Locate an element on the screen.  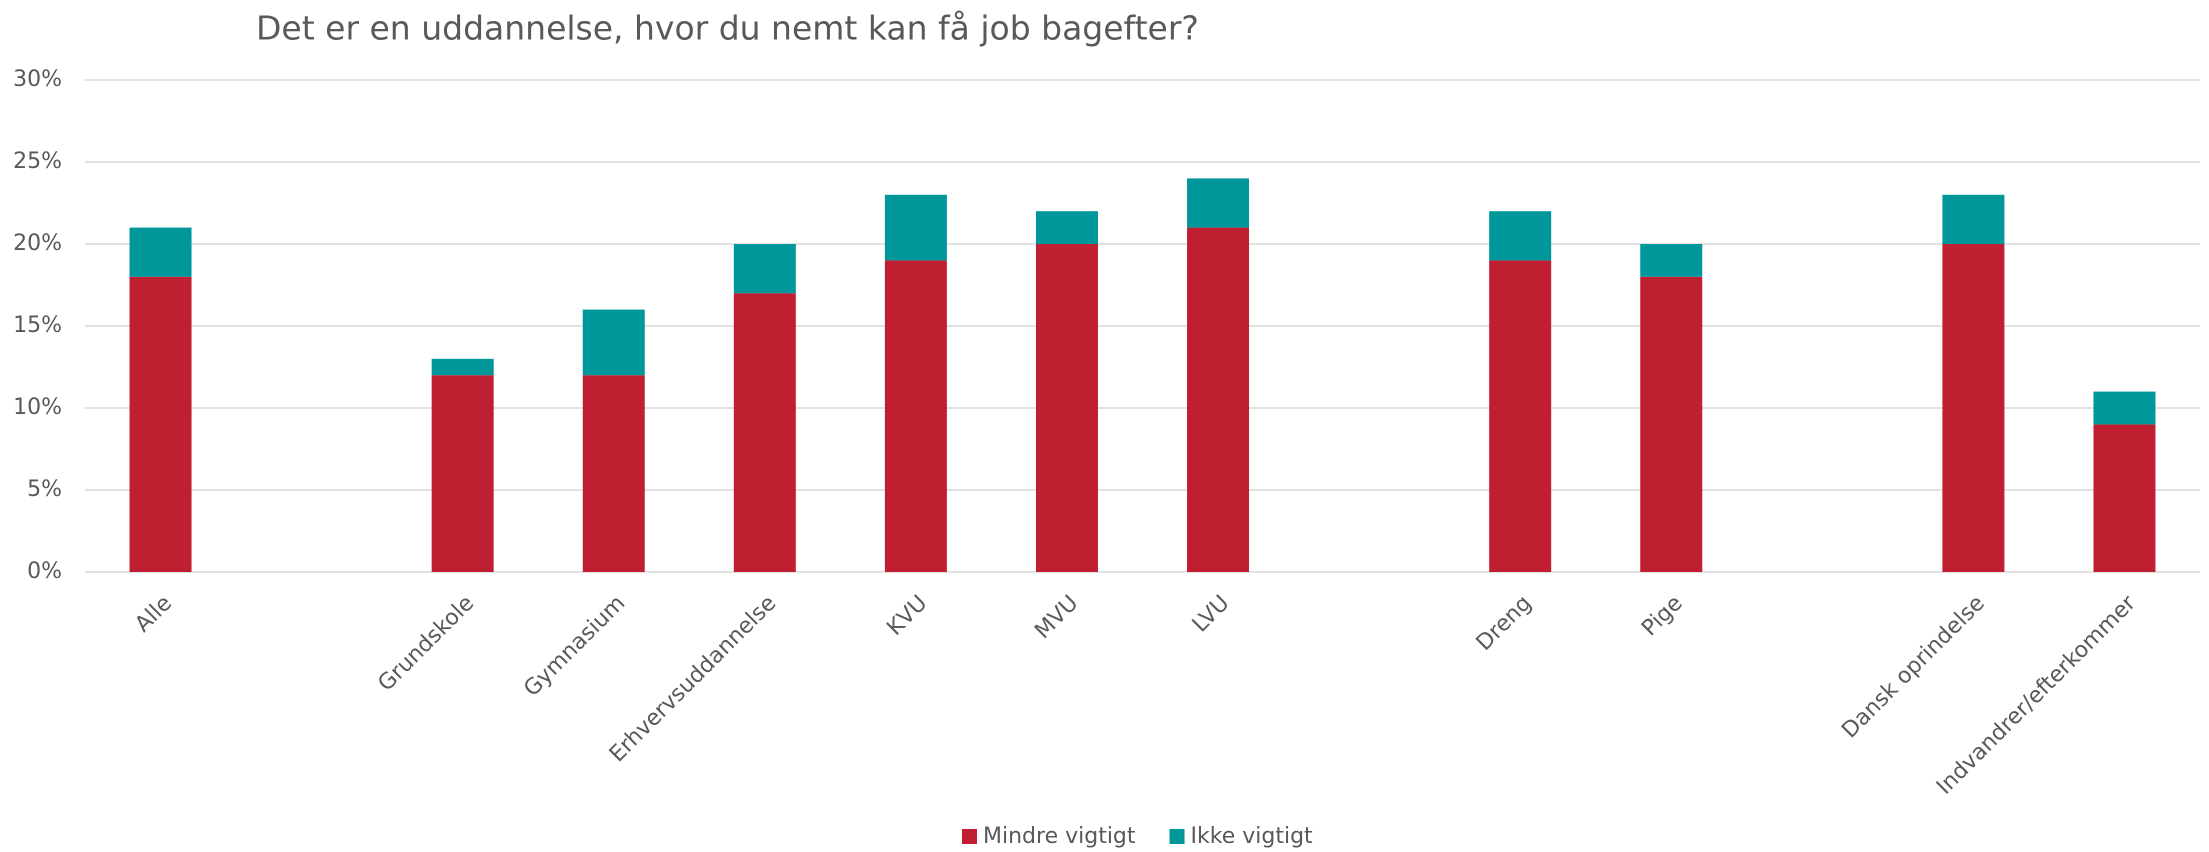
x-tick-label: Grundskole is located at coordinates (426, 644).